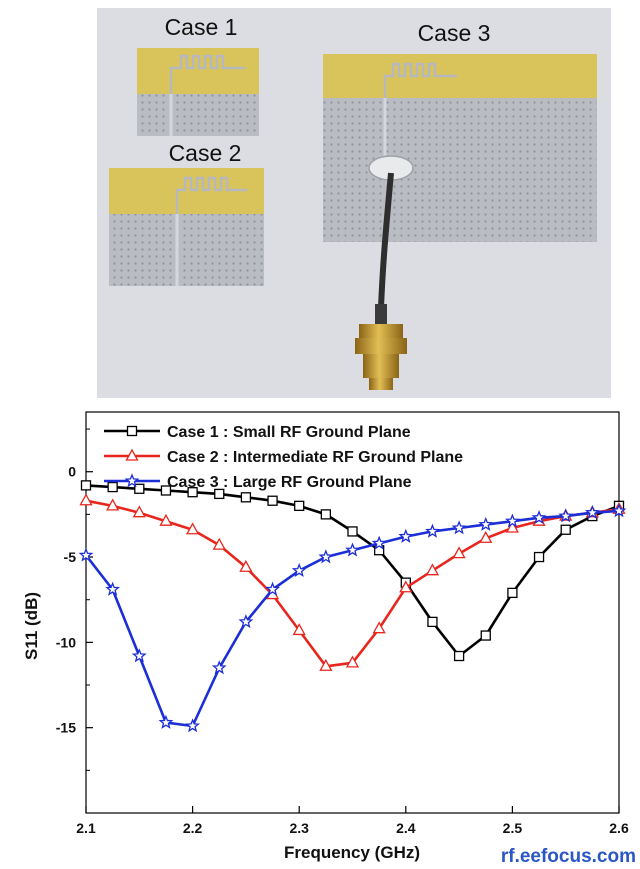 This screenshot has width=640, height=869. What do you see at coordinates (72, 472) in the screenshot?
I see `y-tick-label: 0` at bounding box center [72, 472].